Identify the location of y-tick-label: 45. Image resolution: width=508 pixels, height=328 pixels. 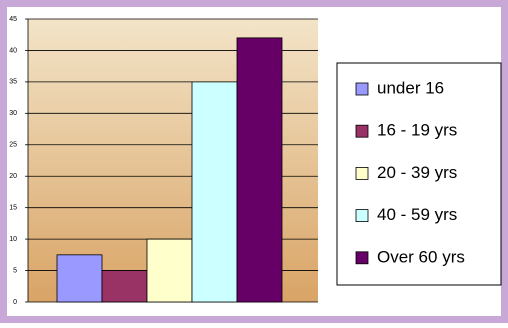
(13, 19).